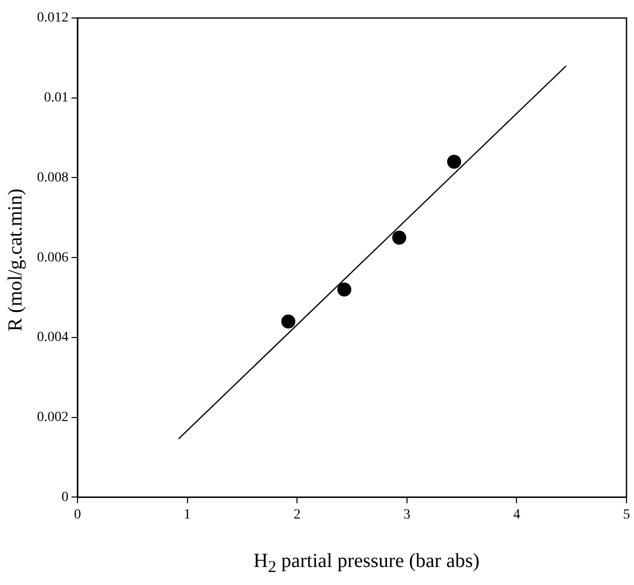  What do you see at coordinates (52, 178) in the screenshot?
I see `y-tick-label: 0.008` at bounding box center [52, 178].